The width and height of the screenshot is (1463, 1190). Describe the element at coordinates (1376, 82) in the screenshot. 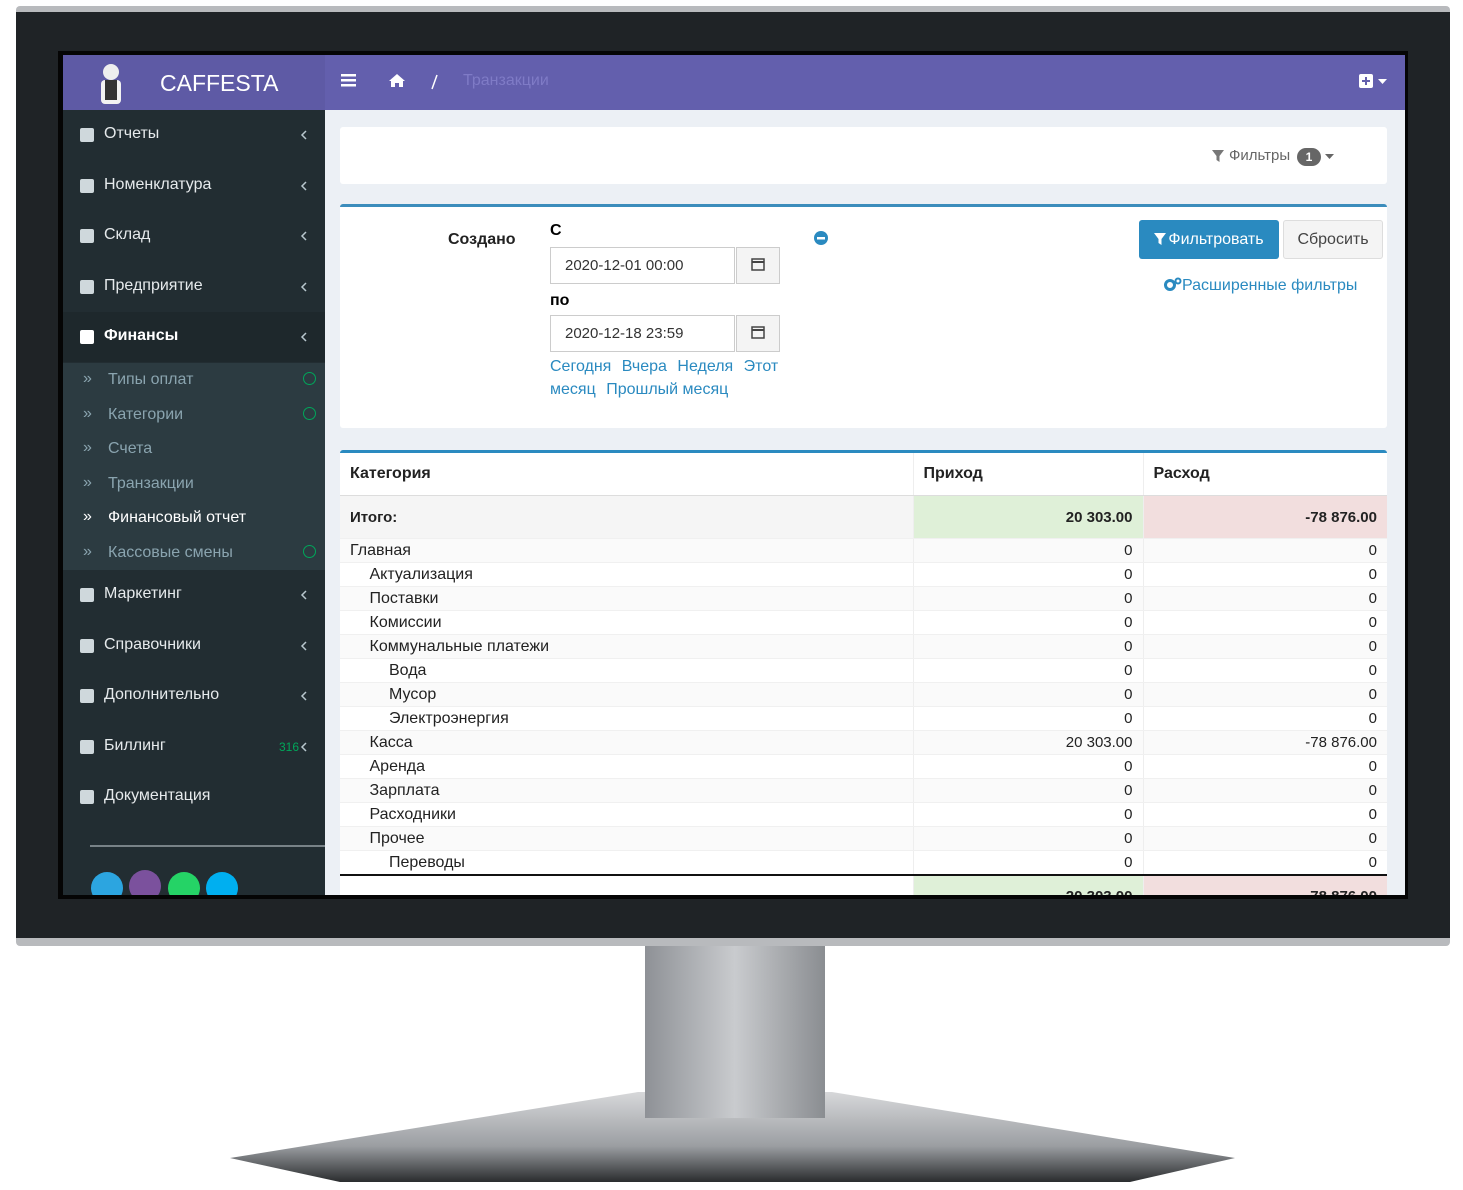

I see `add-menu` at that location.